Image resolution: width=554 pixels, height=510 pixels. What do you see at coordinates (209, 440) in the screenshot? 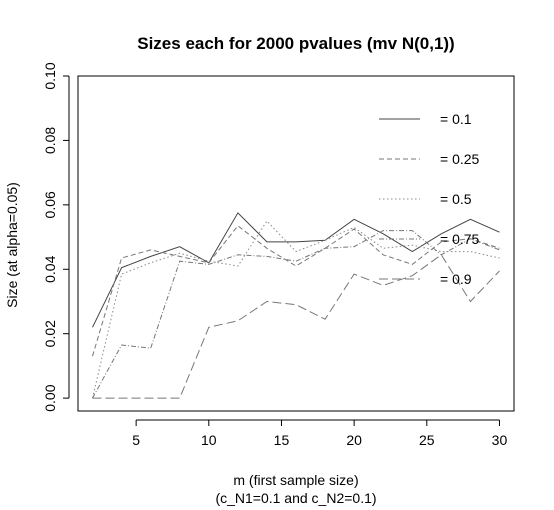
I see `x-tick-label: 10` at bounding box center [209, 440].